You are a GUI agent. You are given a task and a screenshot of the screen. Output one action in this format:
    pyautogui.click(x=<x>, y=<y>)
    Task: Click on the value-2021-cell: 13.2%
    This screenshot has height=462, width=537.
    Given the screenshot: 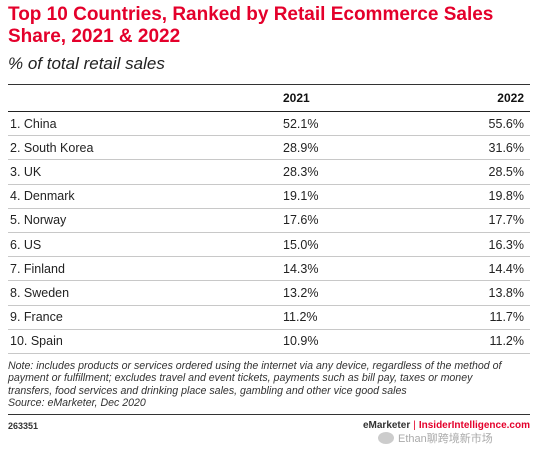 What is the action you would take?
    pyautogui.click(x=363, y=293)
    